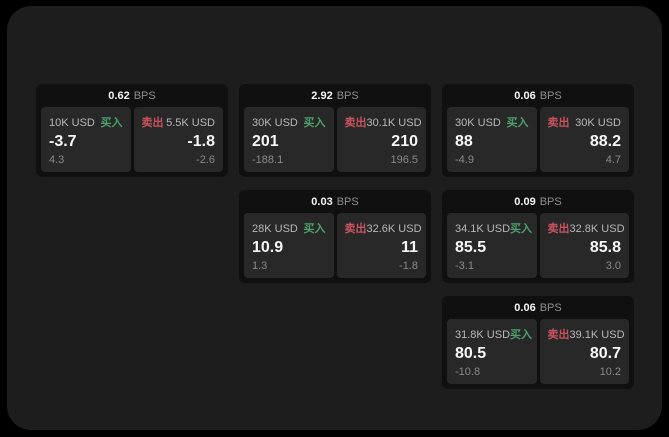 The image size is (669, 437). Describe the element at coordinates (57, 160) in the screenshot. I see `buy-delta: 4.3` at that location.